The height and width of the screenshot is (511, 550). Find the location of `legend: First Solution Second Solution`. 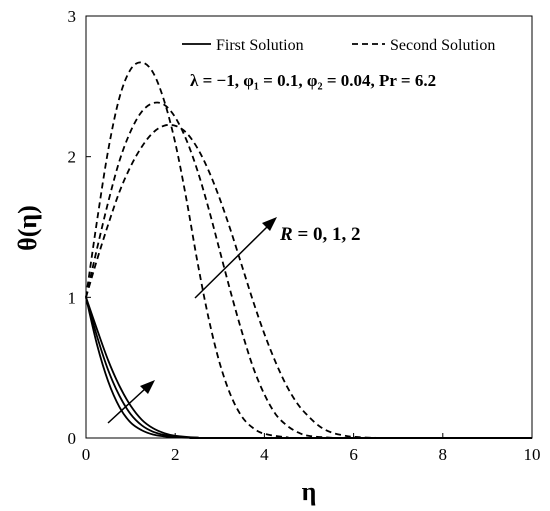

legend: First Solution Second Solution is located at coordinates (338, 45).